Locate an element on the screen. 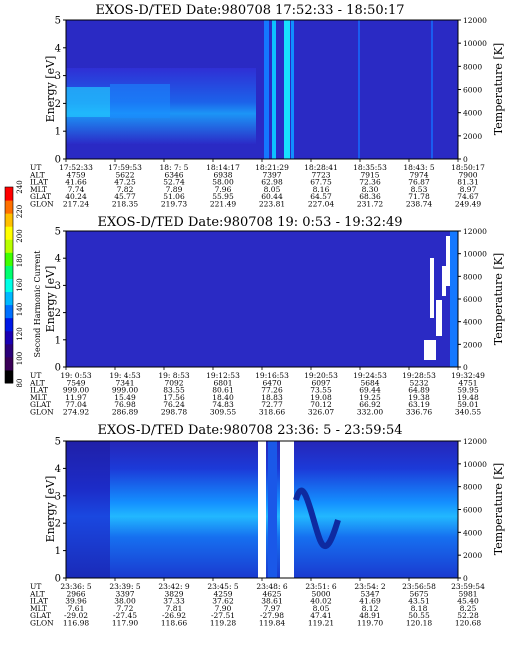 This screenshot has width=505, height=649. ephemeris-value: 8.12 is located at coordinates (370, 608).